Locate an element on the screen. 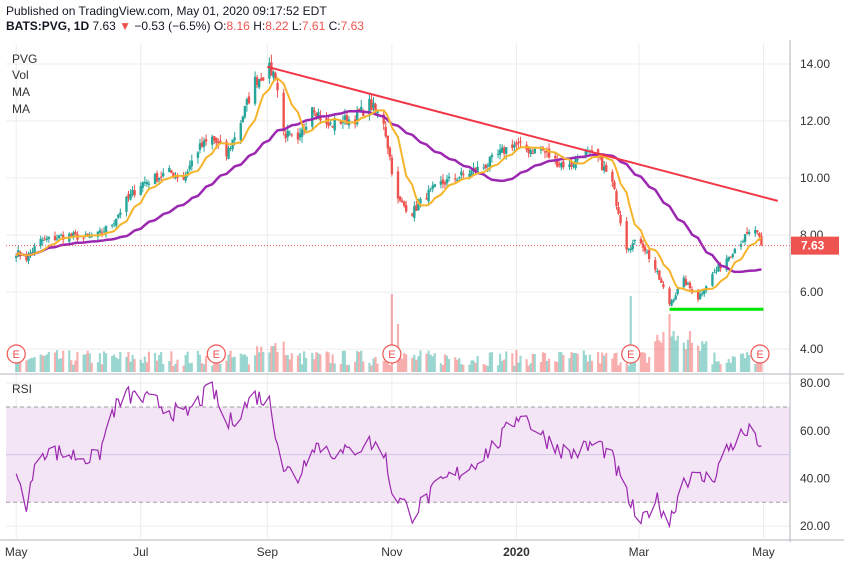  legend-vol: Vol is located at coordinates (20, 75).